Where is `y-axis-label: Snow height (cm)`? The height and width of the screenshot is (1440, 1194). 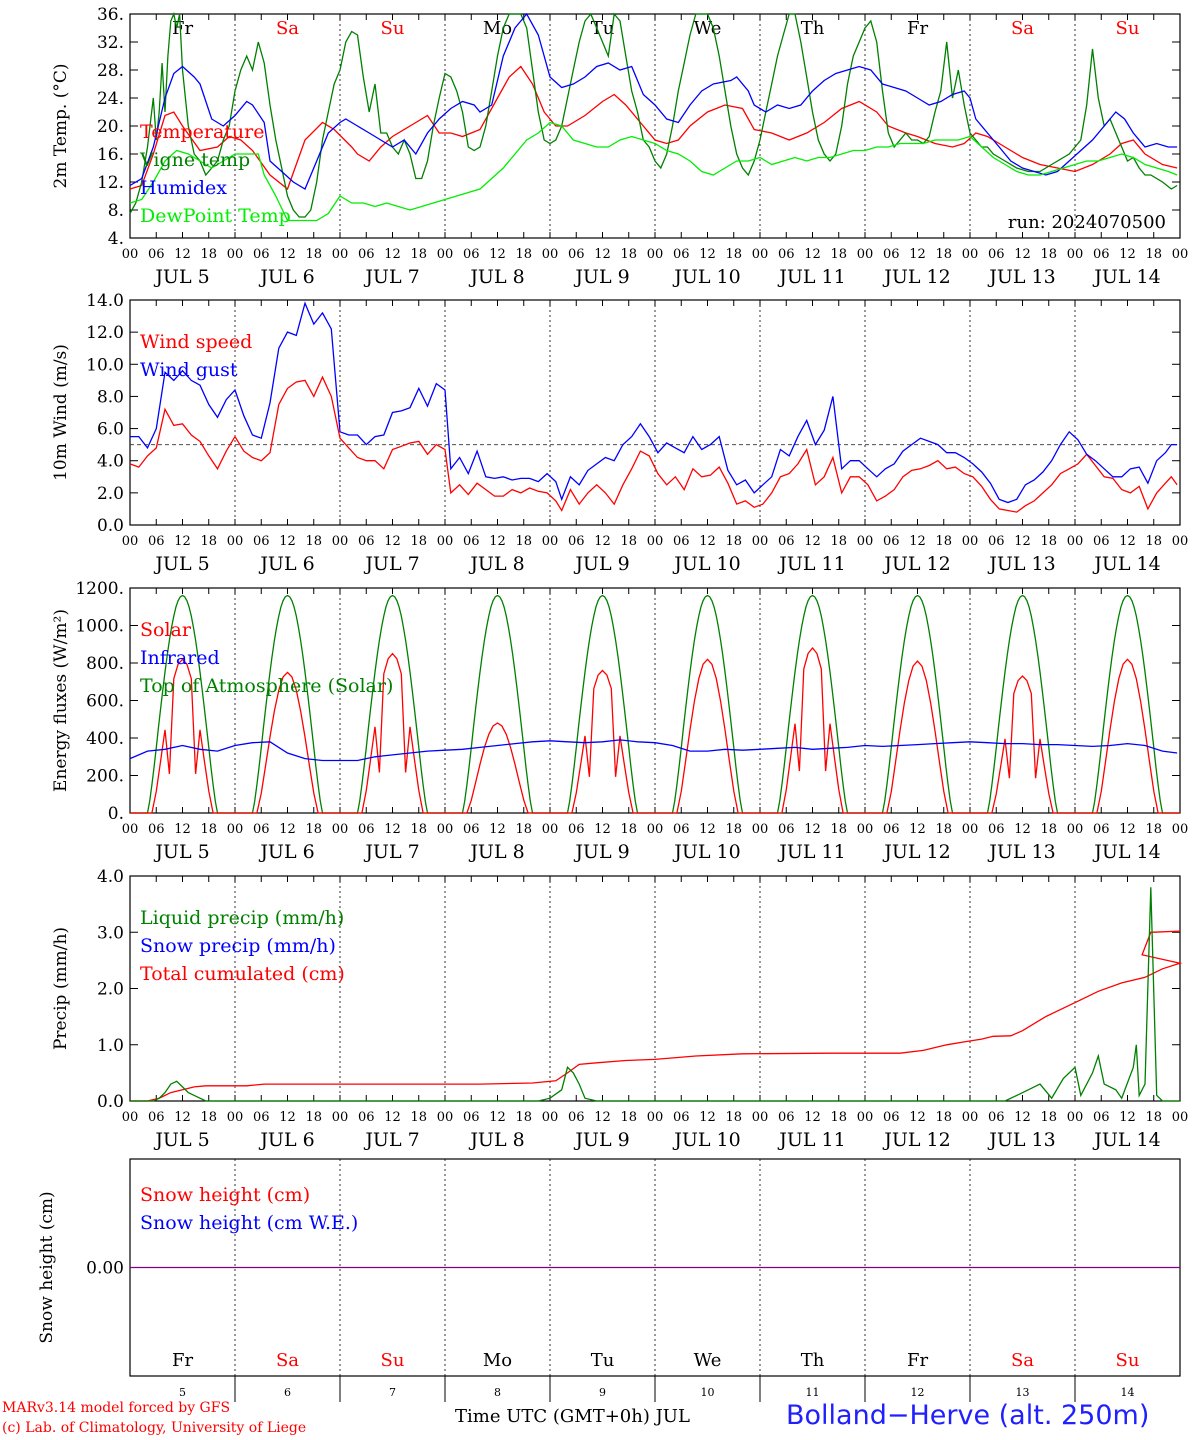 y-axis-label: Snow height (cm) is located at coordinates (47, 1267).